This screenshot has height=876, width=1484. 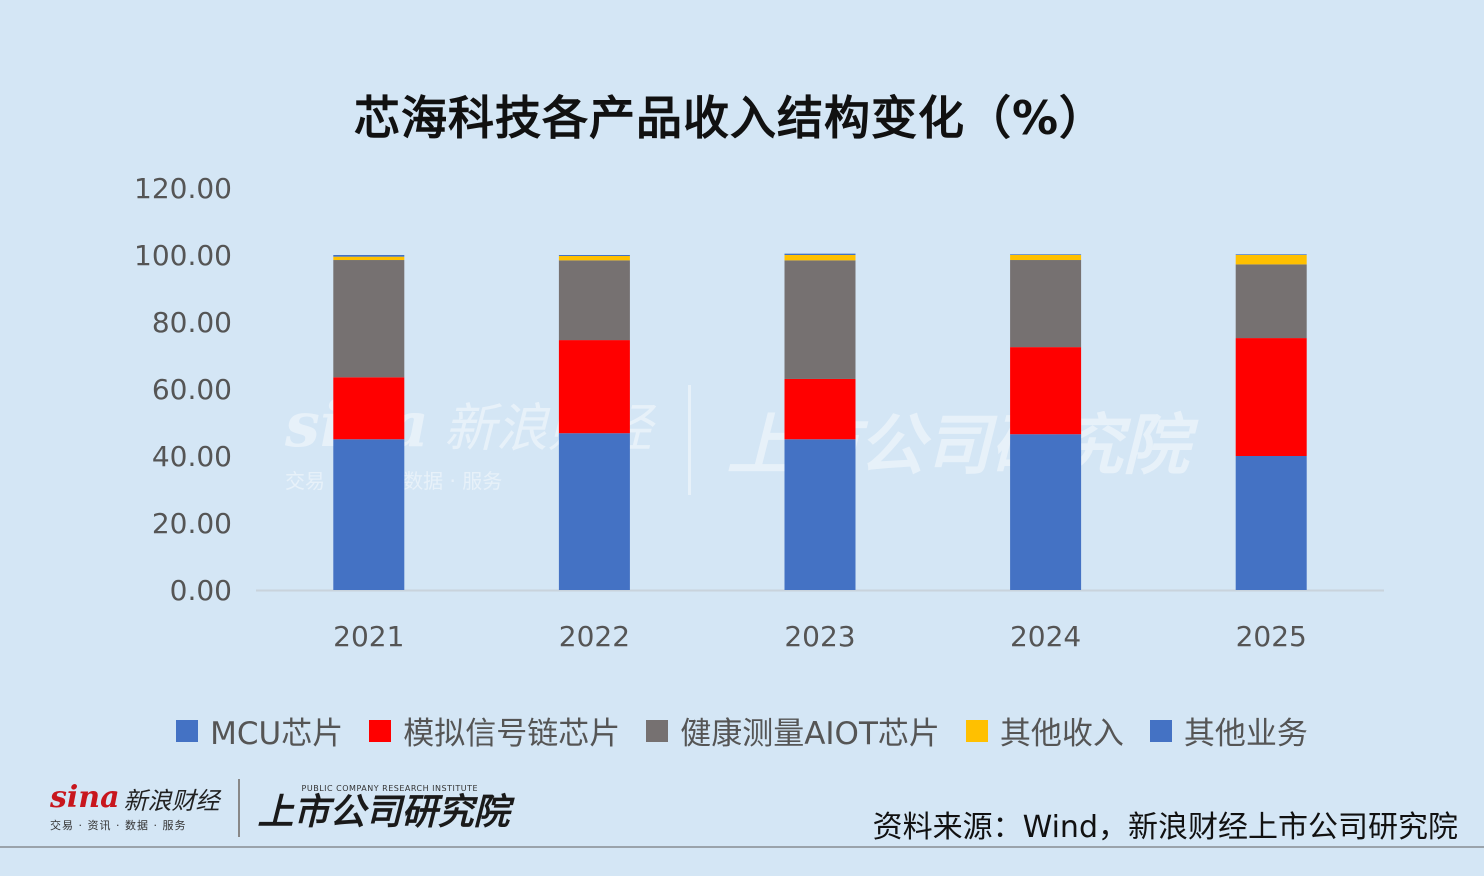 What do you see at coordinates (183, 188) in the screenshot?
I see `y-tick-label: 120.00` at bounding box center [183, 188].